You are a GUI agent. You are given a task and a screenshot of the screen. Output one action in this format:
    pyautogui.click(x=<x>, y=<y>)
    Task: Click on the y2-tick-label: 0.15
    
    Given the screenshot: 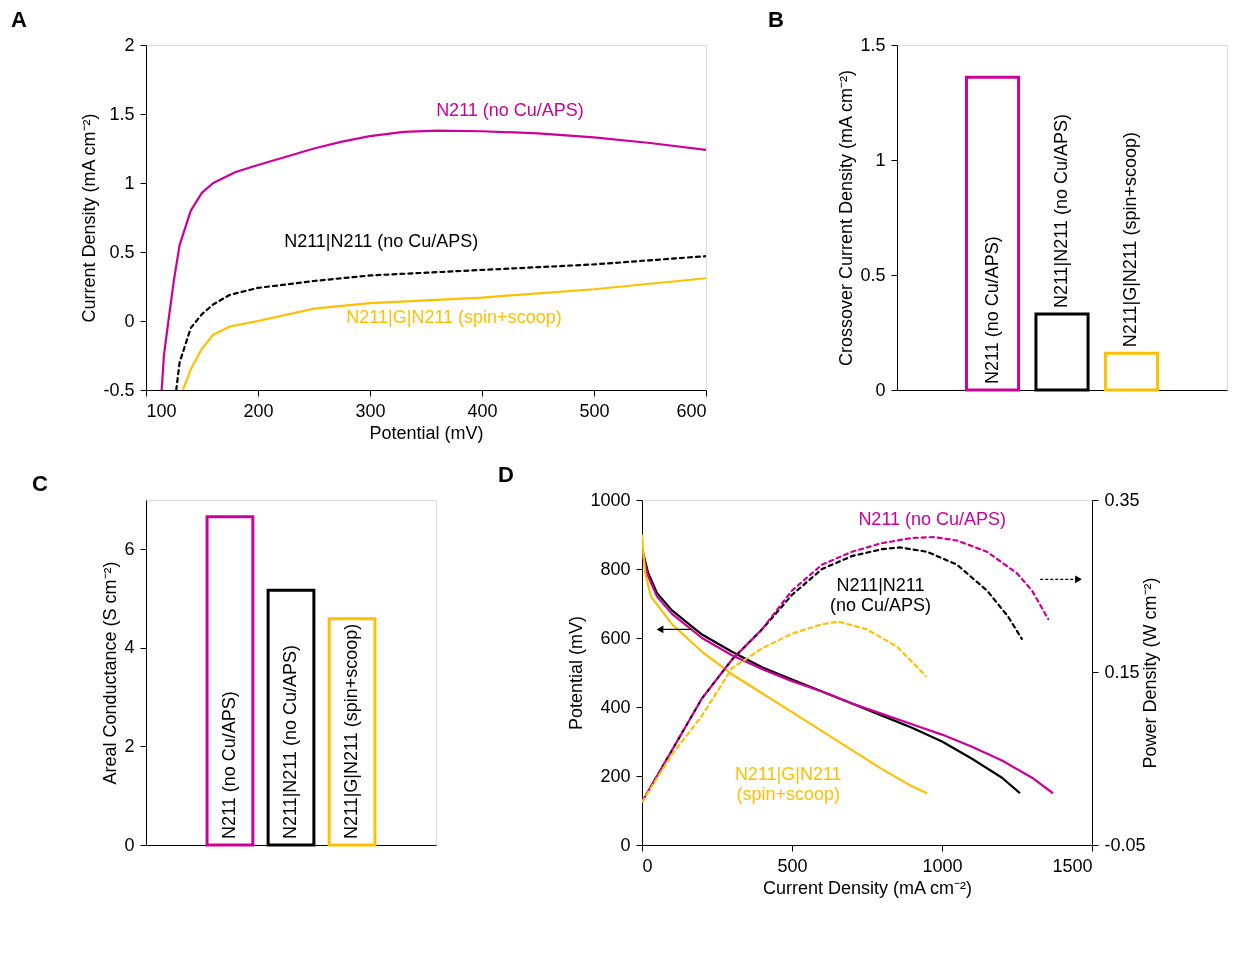 What is the action you would take?
    pyautogui.click(x=1122, y=672)
    